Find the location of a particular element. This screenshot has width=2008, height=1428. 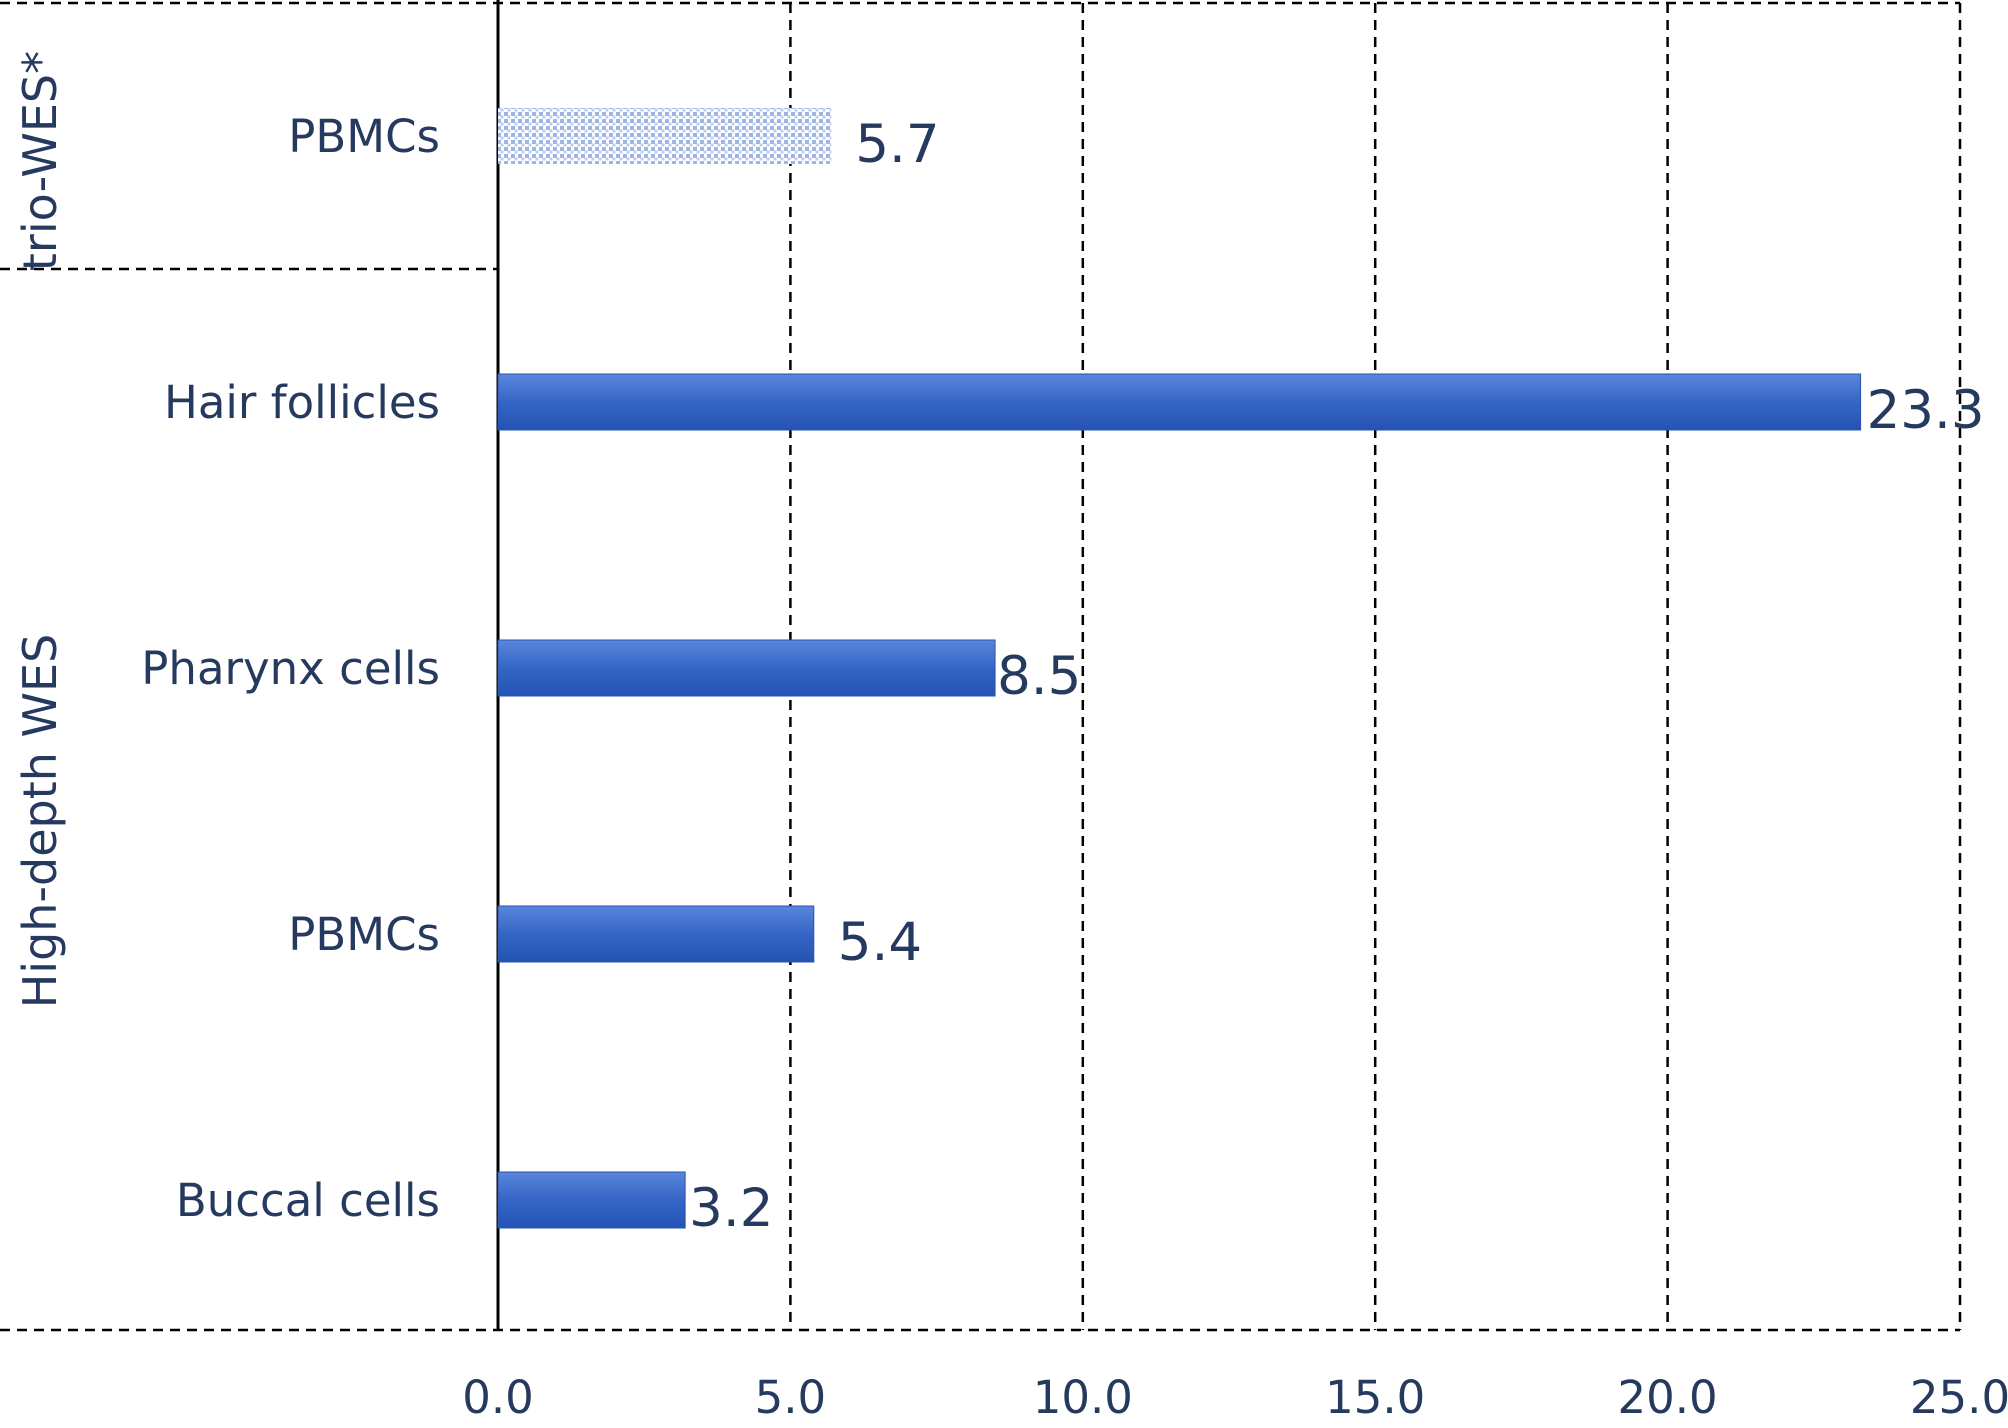

value-label-3: 8.5 is located at coordinates (1039, 676).